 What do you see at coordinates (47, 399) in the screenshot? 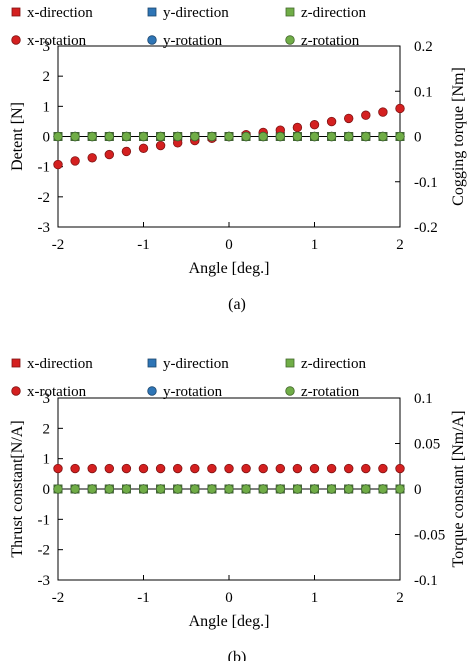
I see `y-tick-label: 3` at bounding box center [47, 399].